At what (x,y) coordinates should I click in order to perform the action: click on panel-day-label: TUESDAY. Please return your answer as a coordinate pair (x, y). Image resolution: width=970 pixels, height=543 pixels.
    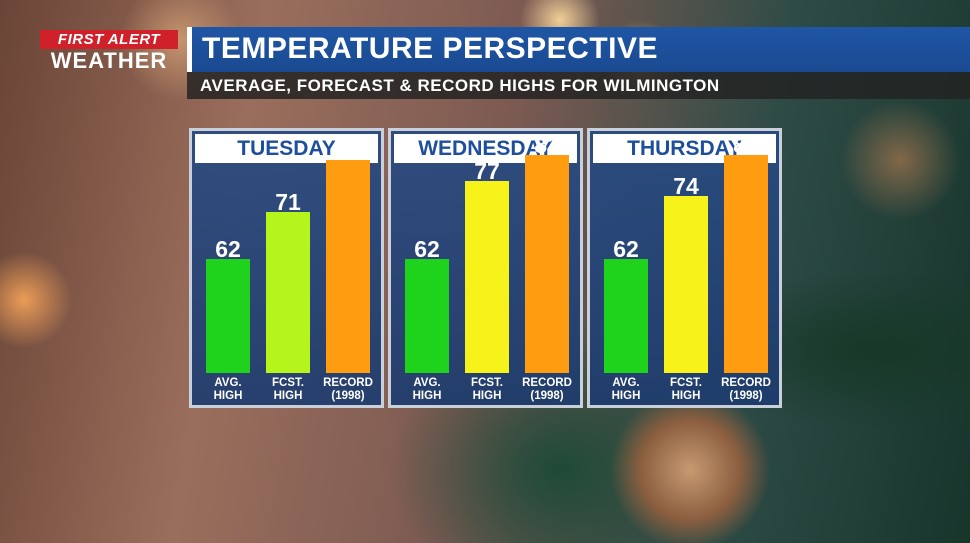
    Looking at the image, I should click on (286, 148).